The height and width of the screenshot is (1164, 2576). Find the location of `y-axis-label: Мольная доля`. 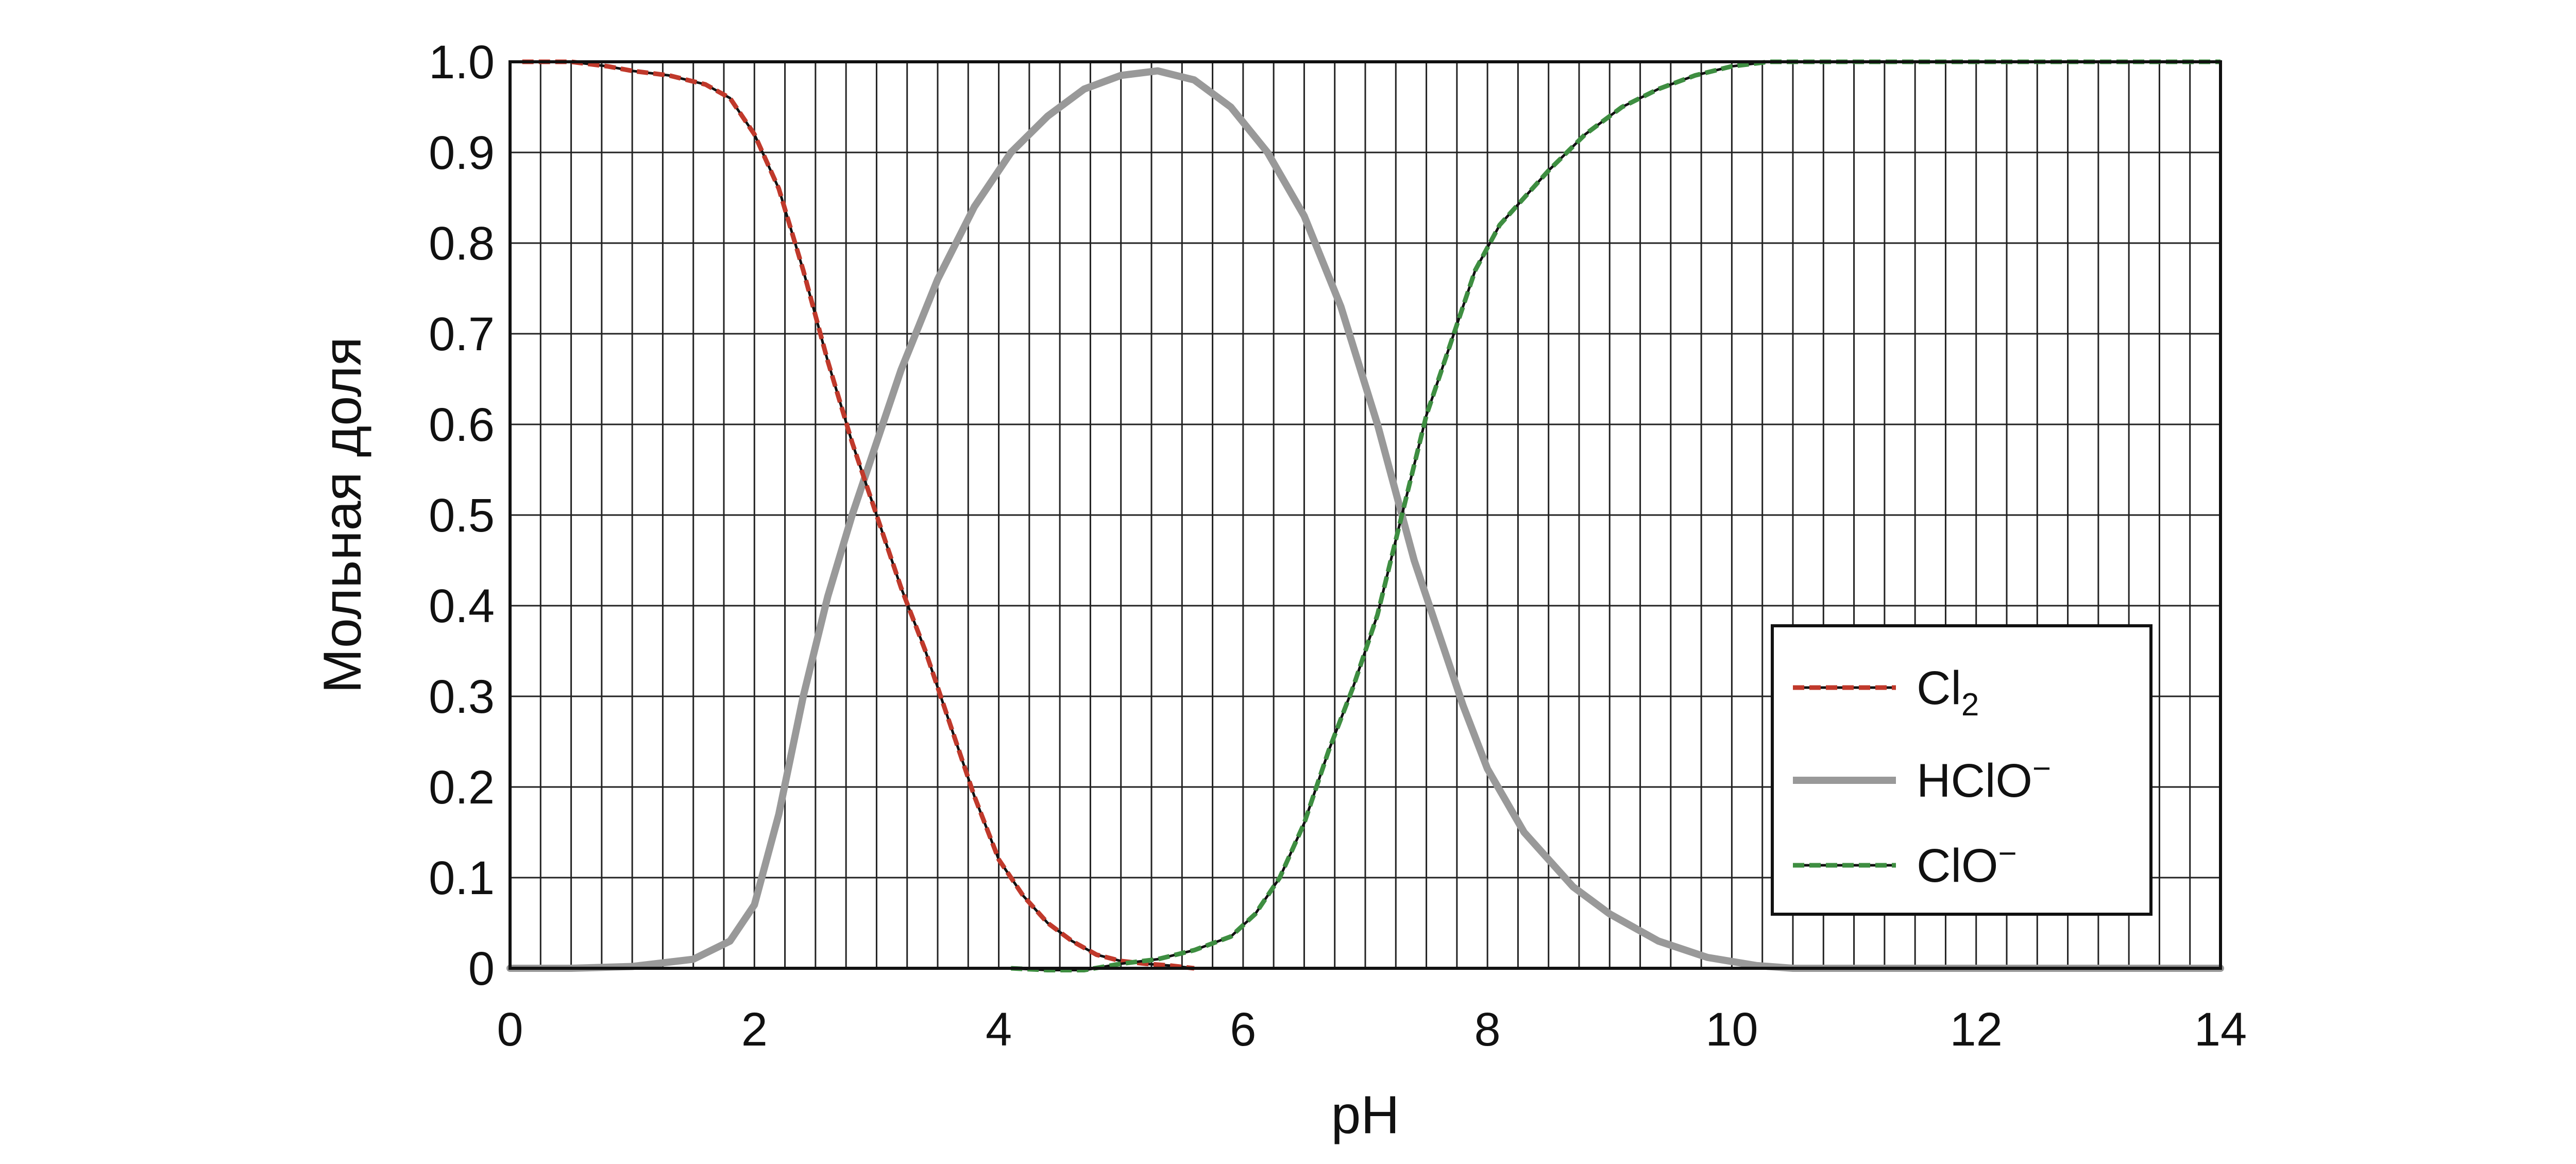

y-axis-label: Мольная доля is located at coordinates (343, 515).